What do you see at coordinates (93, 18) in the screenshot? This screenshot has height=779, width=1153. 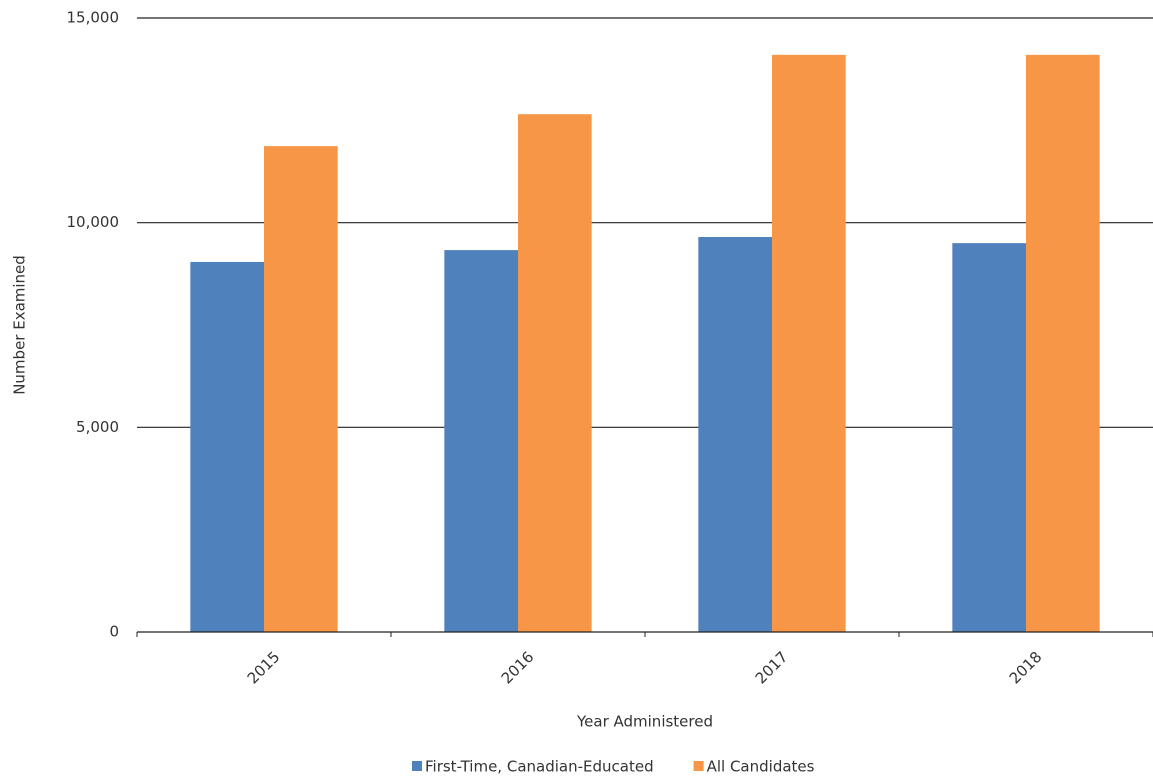 I see `y-tick-label: 15,000` at bounding box center [93, 18].